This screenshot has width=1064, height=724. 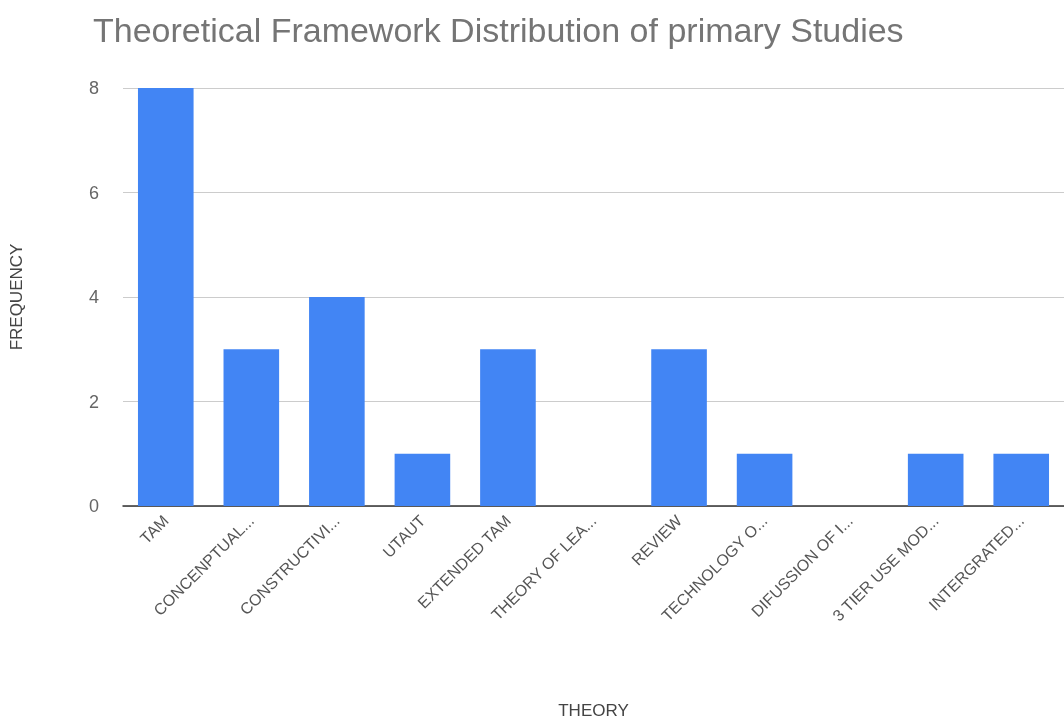 I want to click on y-tick-label: 4, so click(x=93, y=297).